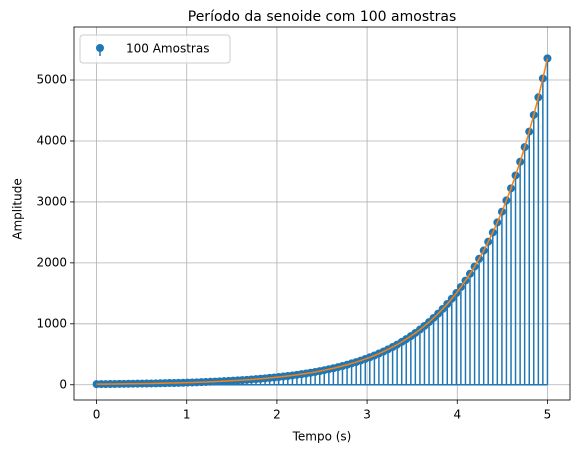 Image resolution: width=580 pixels, height=455 pixels. I want to click on legend-label: 100 Amostras, so click(167, 49).